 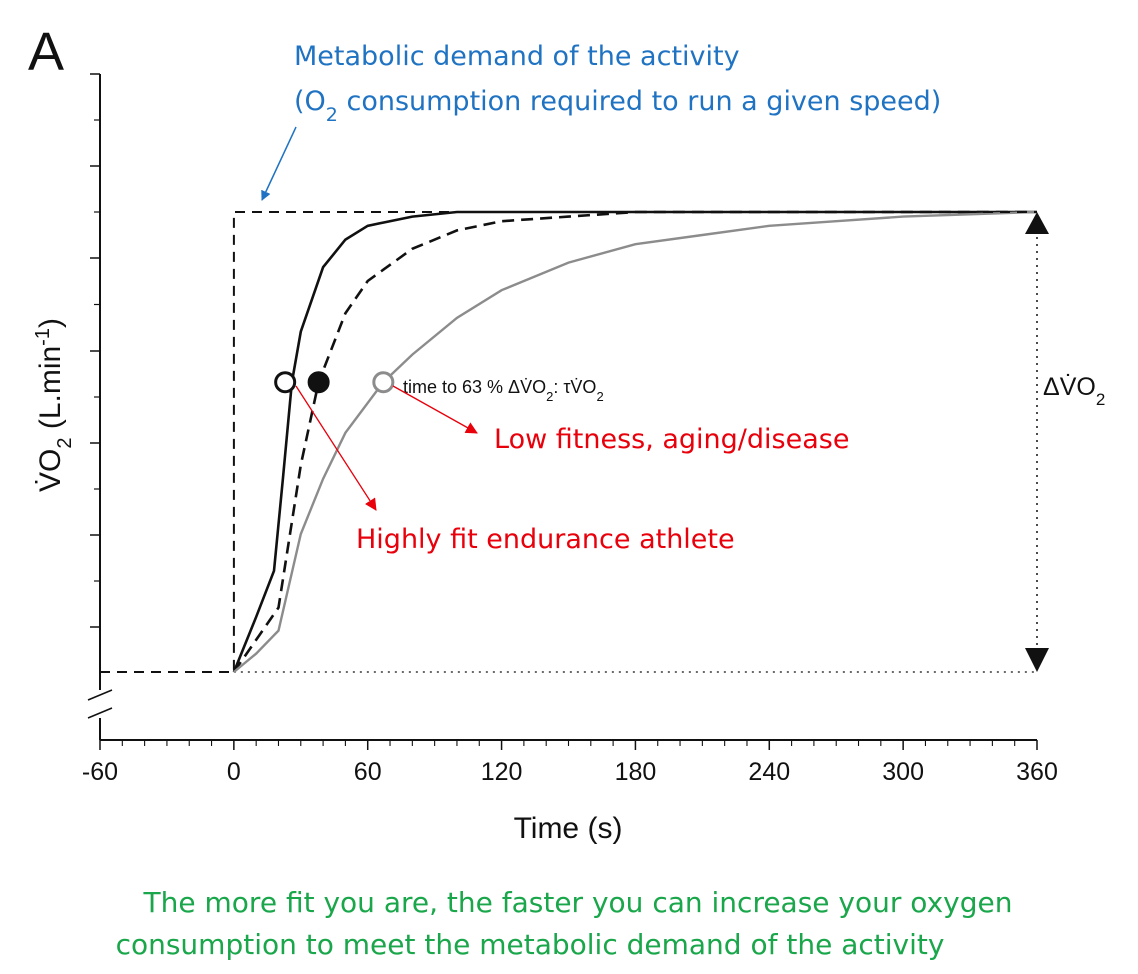 I want to click on x-tick-label: 360, so click(x=1037, y=772).